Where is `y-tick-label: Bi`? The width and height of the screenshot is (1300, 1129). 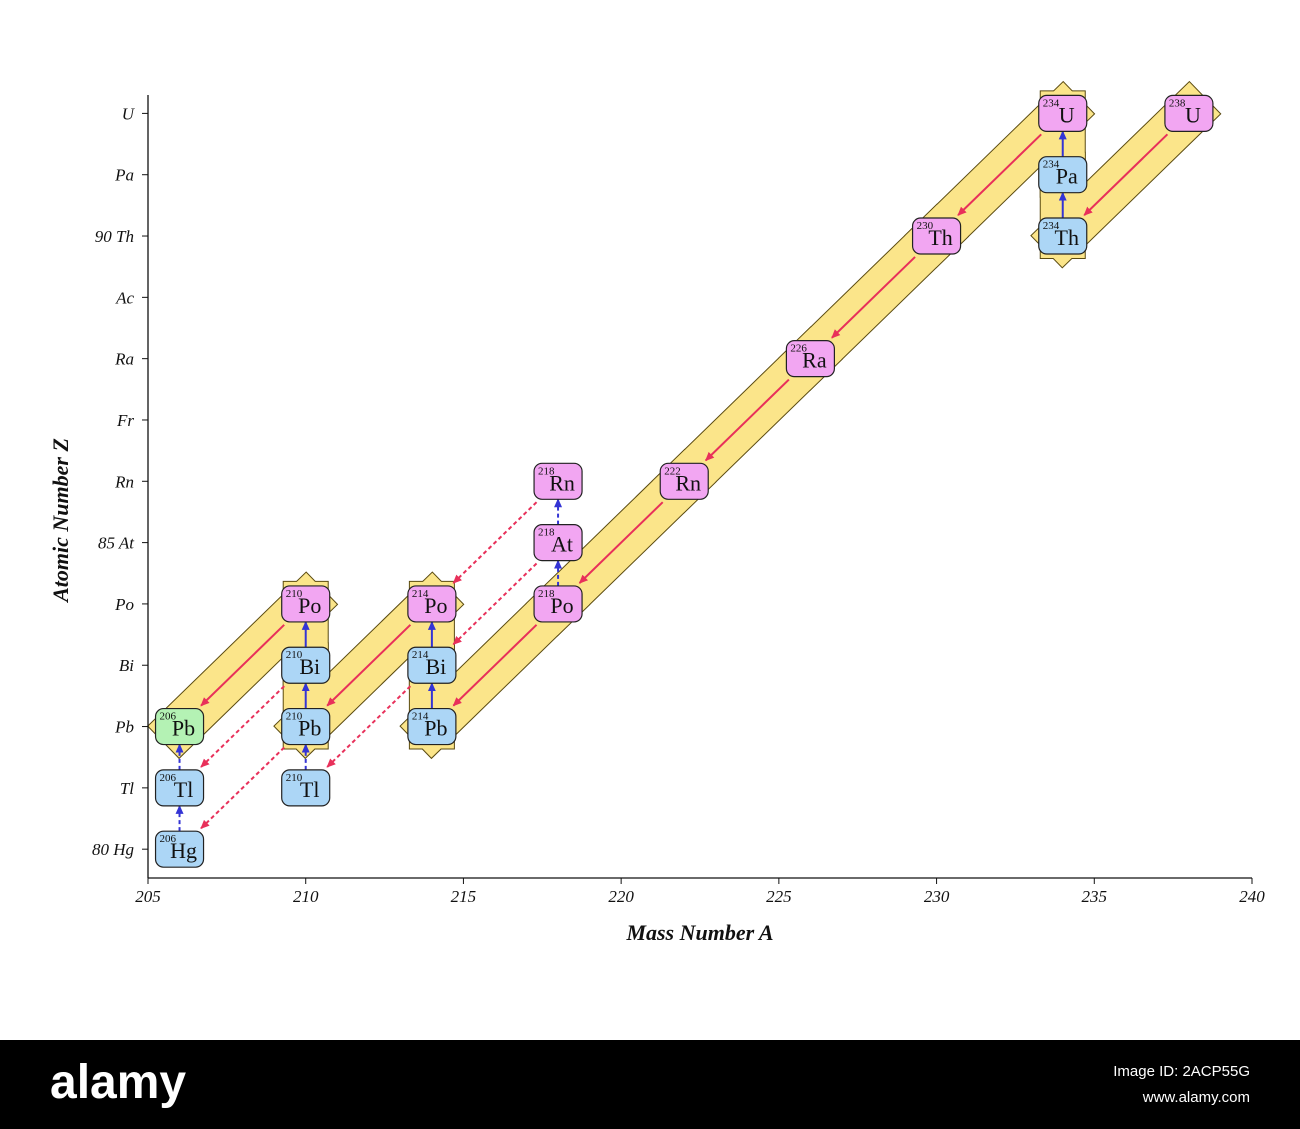
y-tick-label: Bi is located at coordinates (126, 665).